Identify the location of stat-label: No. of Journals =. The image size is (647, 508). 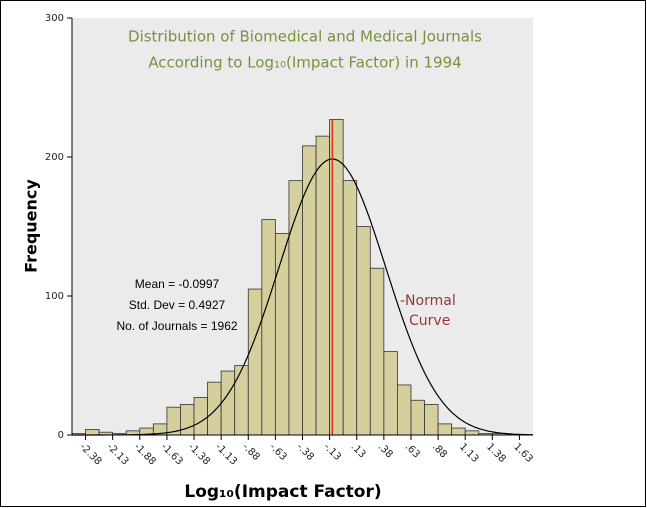
(161, 326).